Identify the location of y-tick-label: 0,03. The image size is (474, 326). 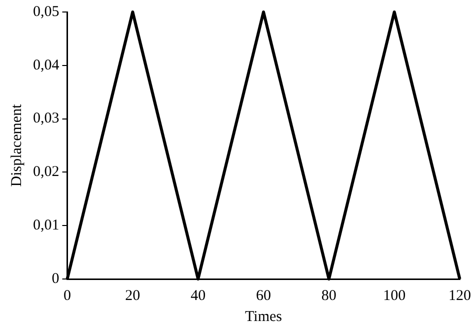
(46, 118).